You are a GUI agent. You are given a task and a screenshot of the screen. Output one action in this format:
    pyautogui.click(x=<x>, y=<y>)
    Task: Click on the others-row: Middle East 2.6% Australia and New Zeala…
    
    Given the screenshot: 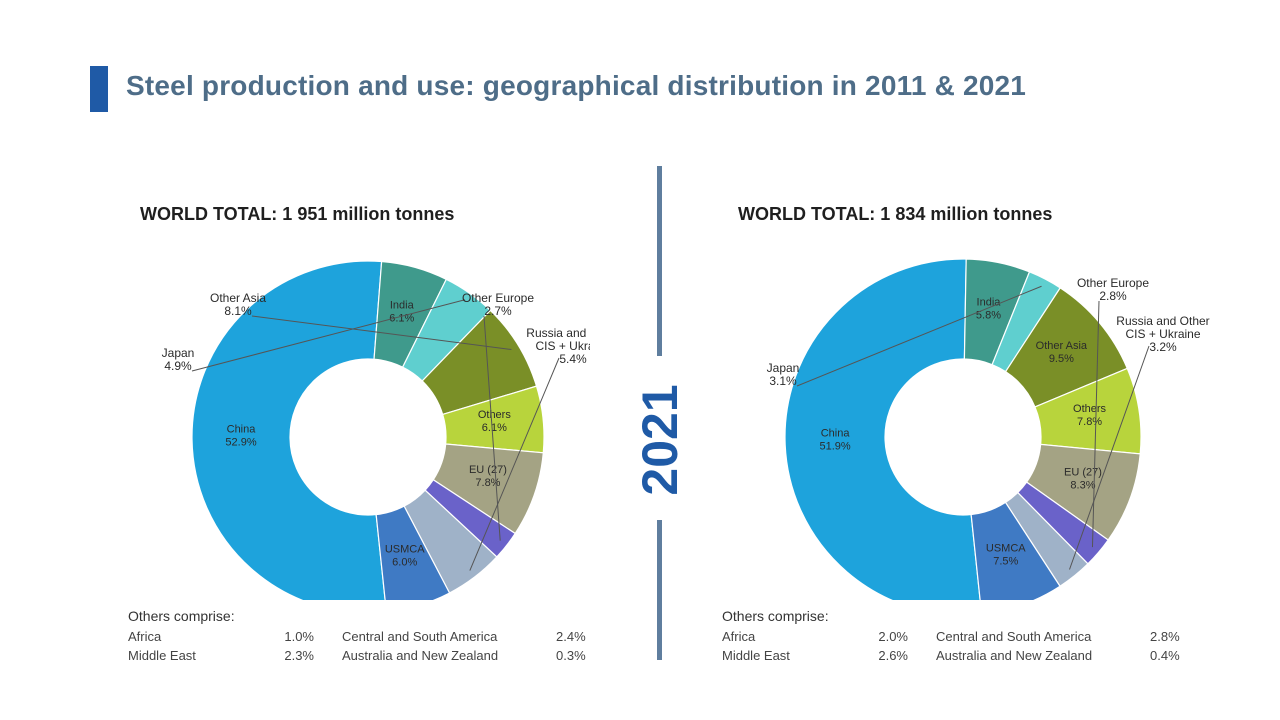 What is the action you would take?
    pyautogui.click(x=956, y=655)
    